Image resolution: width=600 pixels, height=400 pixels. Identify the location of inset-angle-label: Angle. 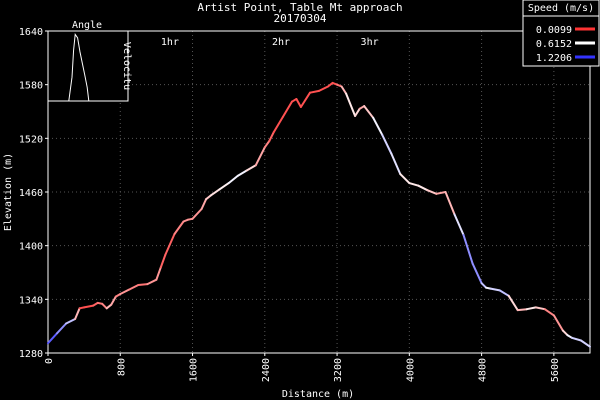
(87, 25).